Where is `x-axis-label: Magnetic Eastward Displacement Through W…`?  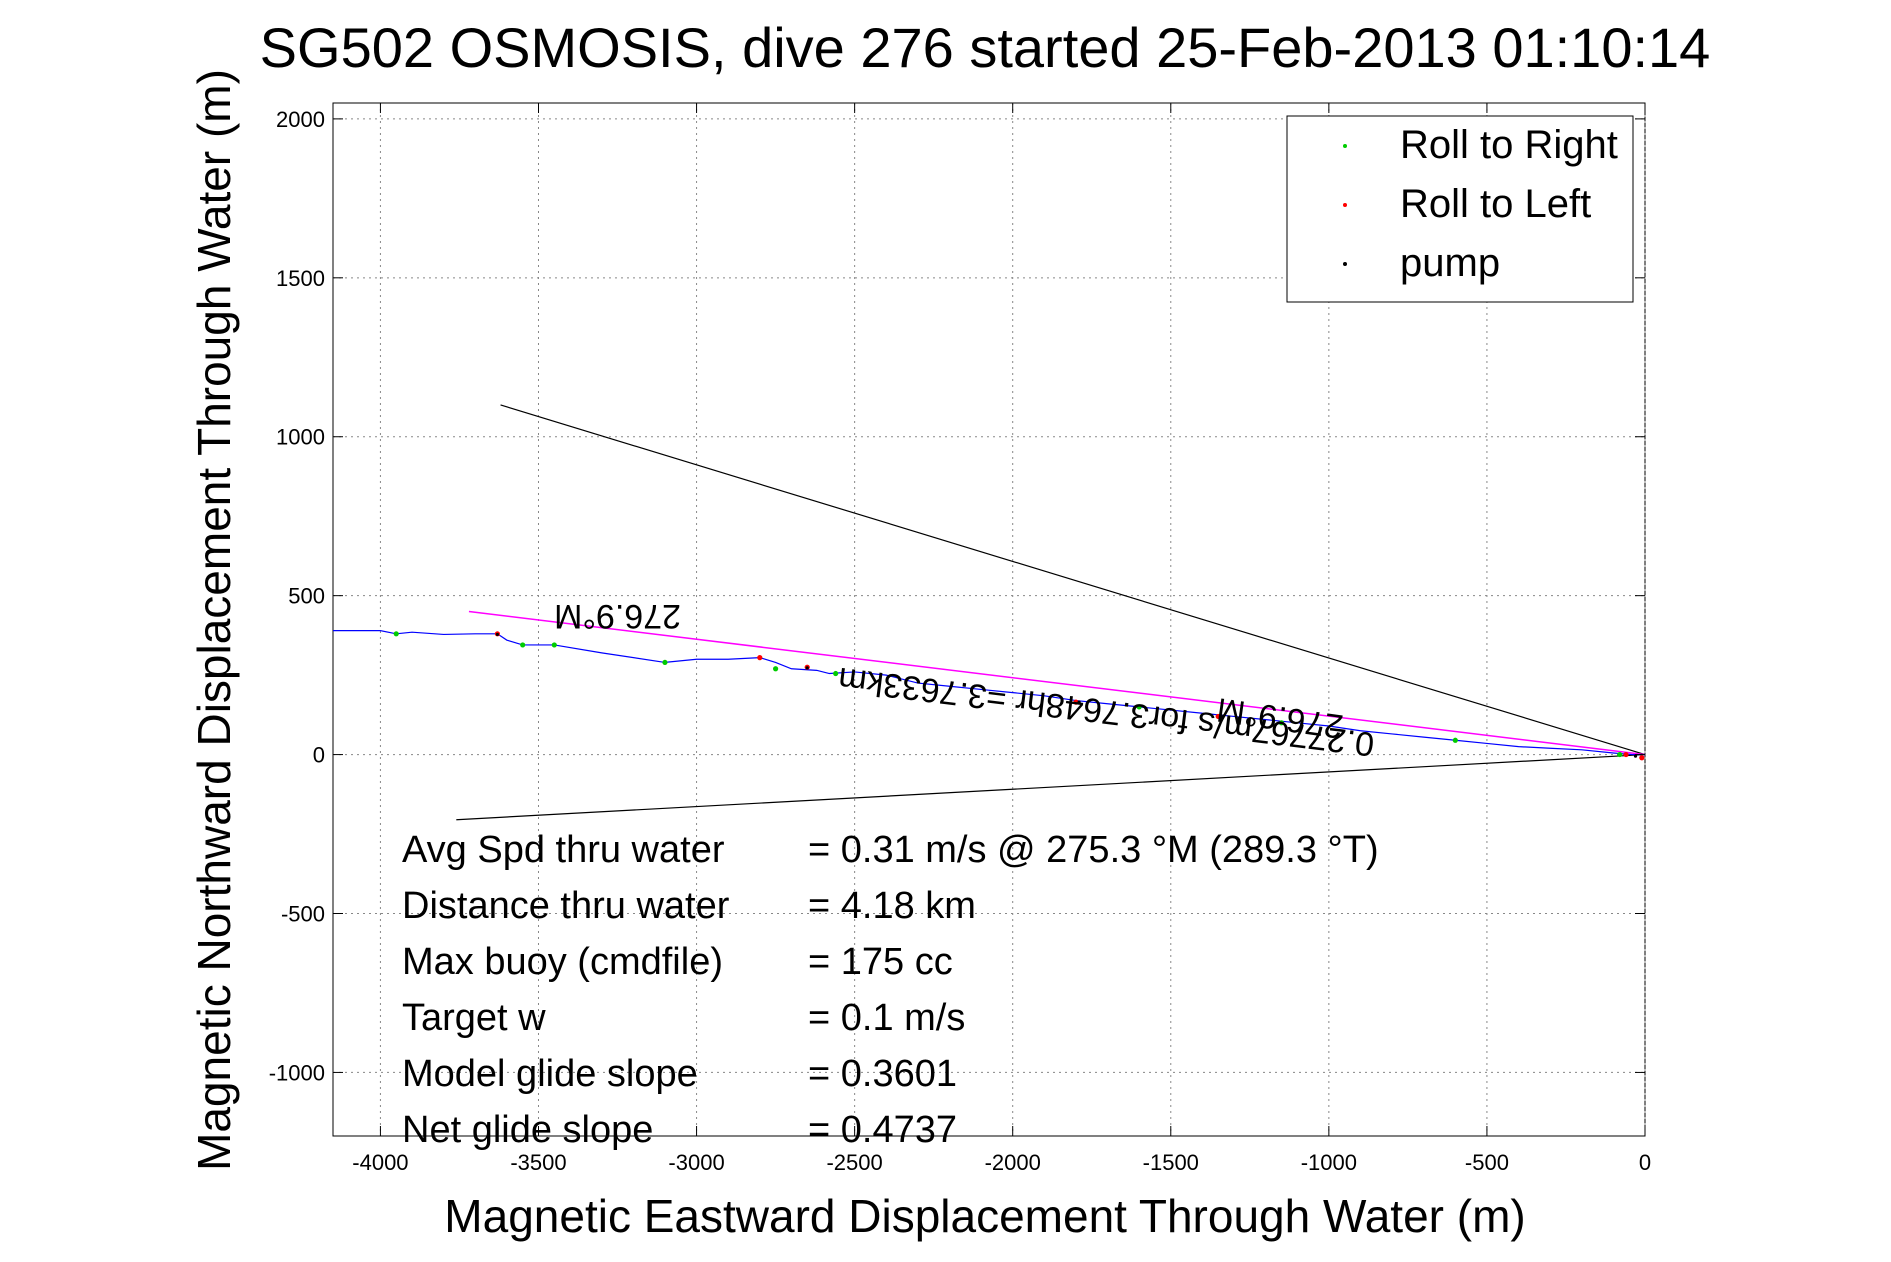 x-axis-label: Magnetic Eastward Displacement Through W… is located at coordinates (984, 1216).